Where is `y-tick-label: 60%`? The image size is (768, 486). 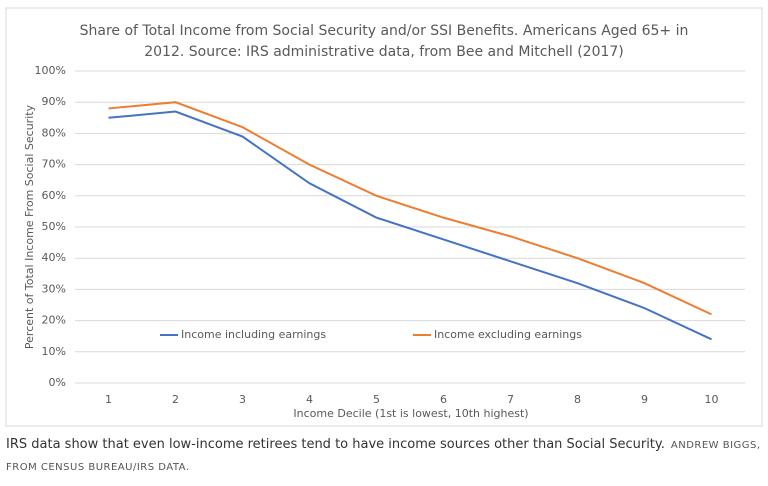
y-tick-label: 60% is located at coordinates (54, 195).